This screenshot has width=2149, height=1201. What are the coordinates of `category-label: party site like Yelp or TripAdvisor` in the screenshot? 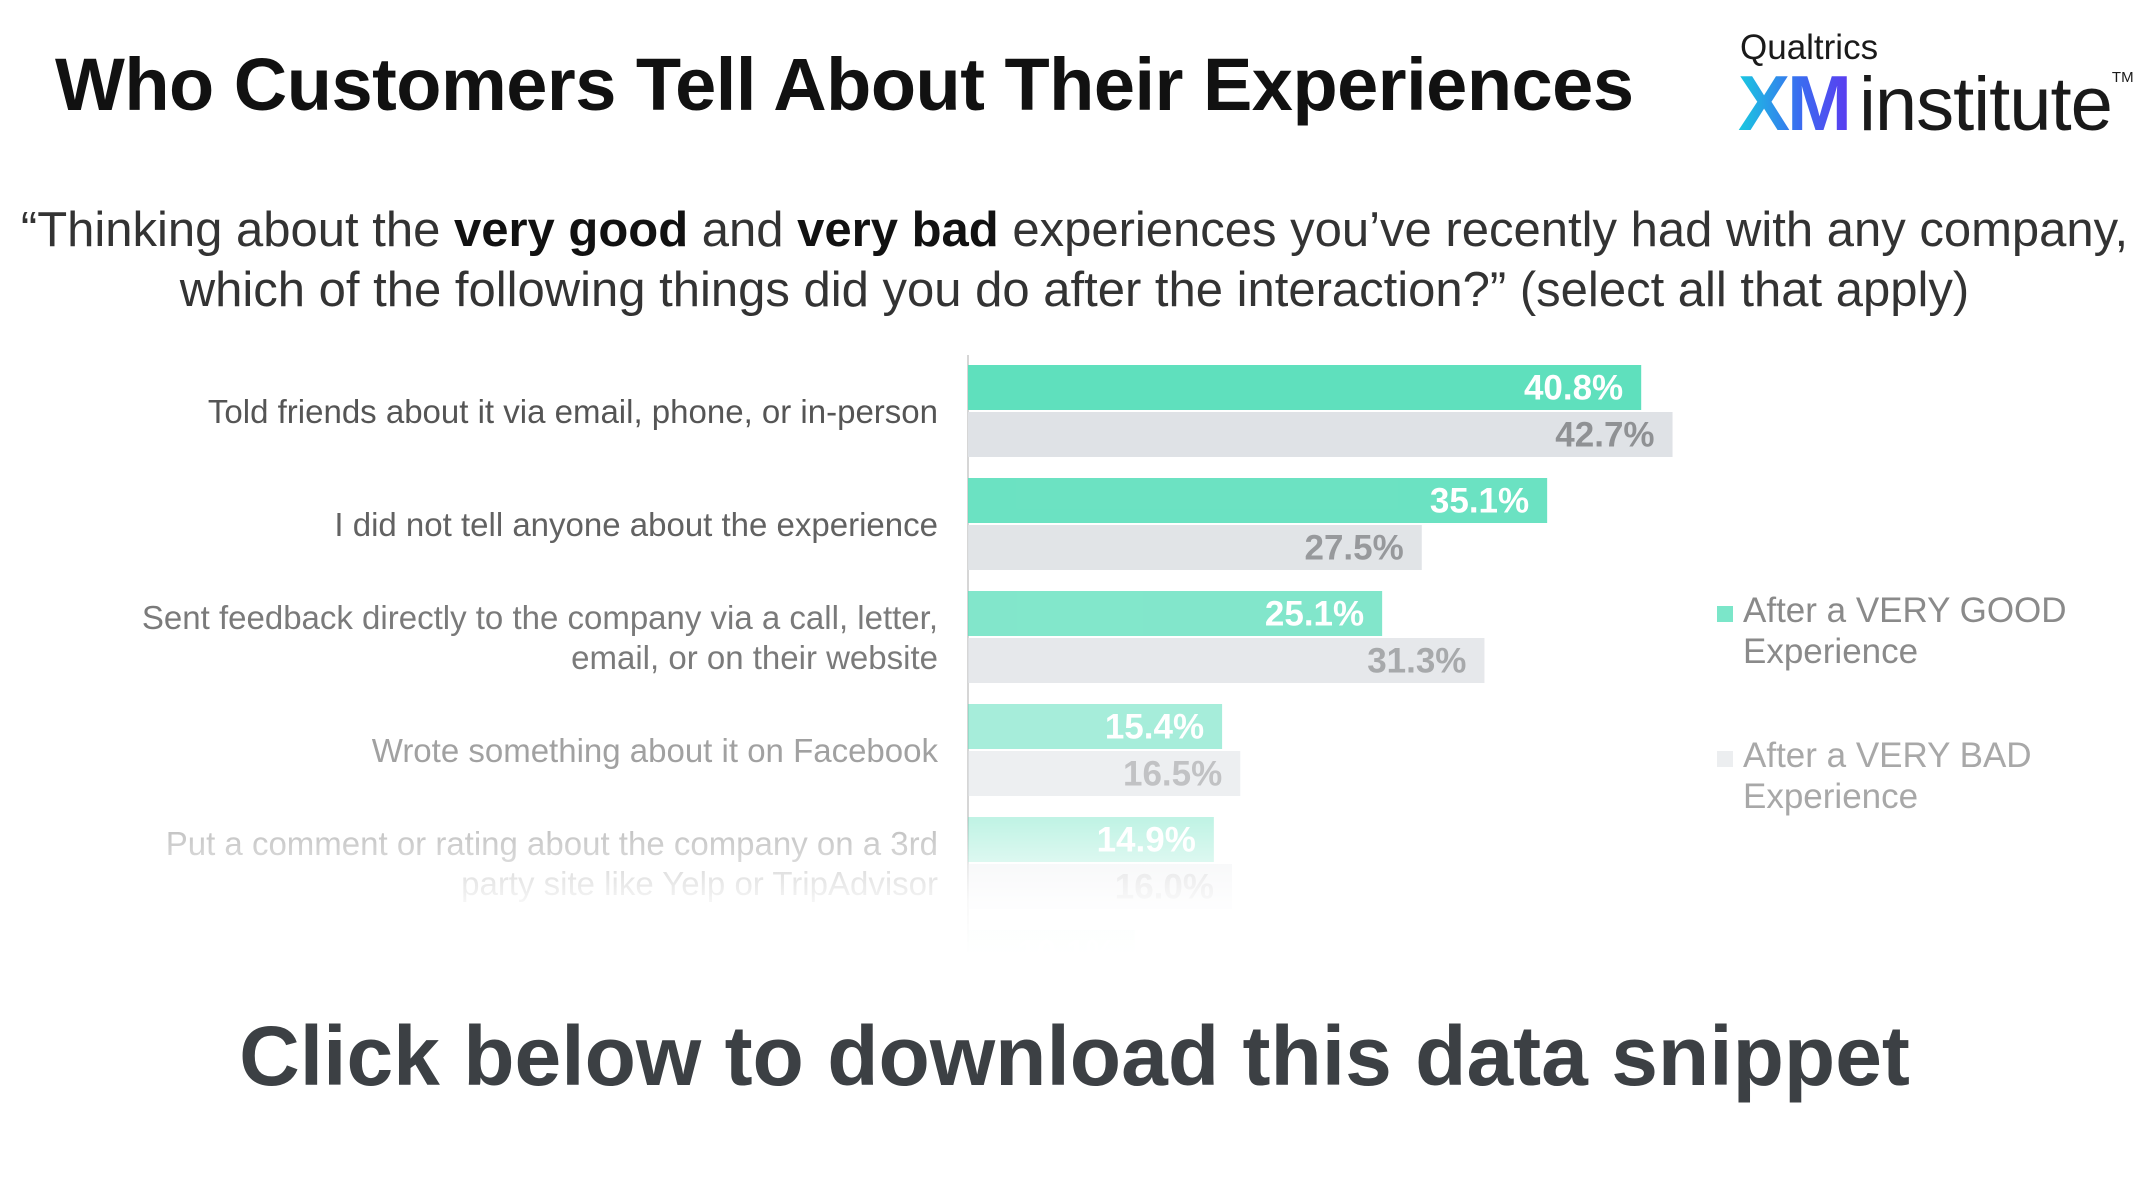 It's located at (699, 883).